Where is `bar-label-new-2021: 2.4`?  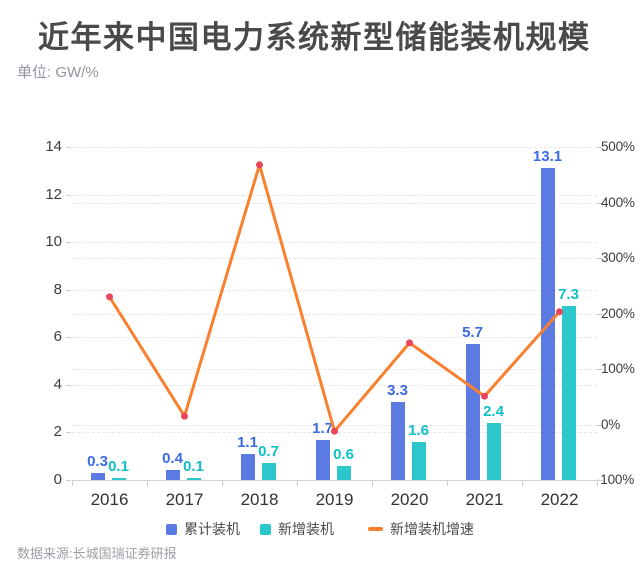 bar-label-new-2021: 2.4 is located at coordinates (493, 411).